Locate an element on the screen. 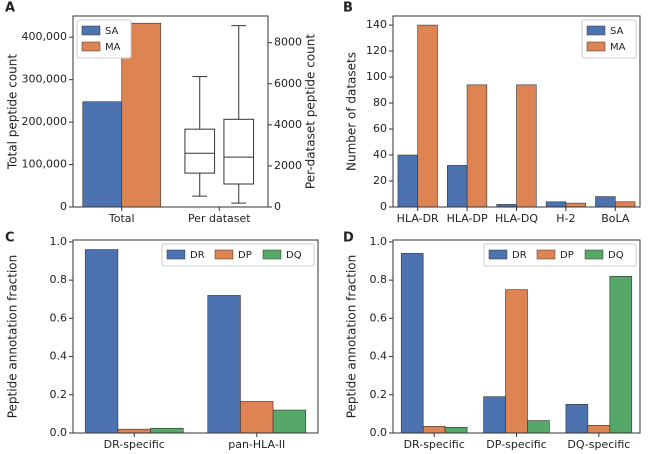 The height and width of the screenshot is (454, 650). y-tick-label: 200,000 is located at coordinates (45, 121).